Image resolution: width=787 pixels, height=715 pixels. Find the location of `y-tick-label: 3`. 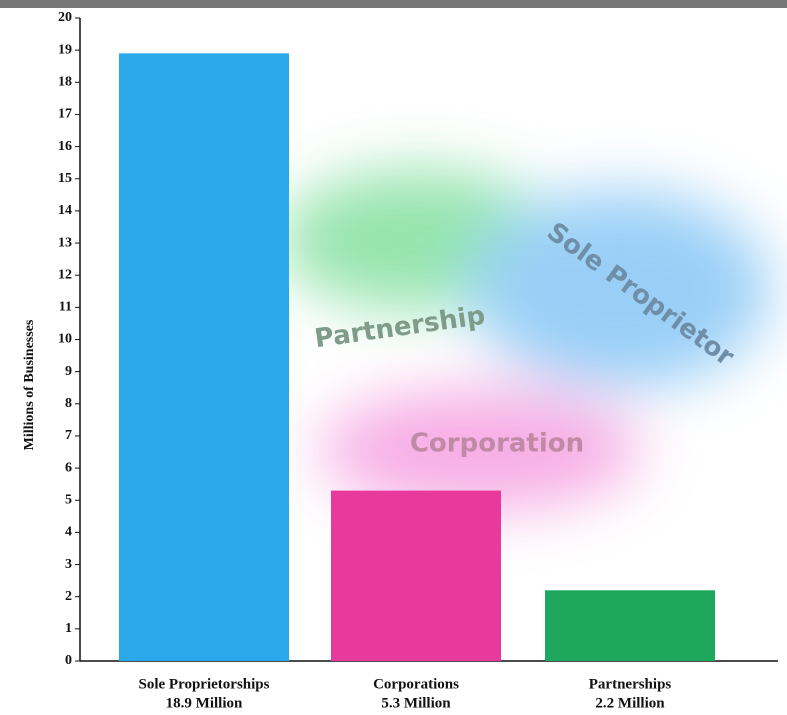

y-tick-label: 3 is located at coordinates (68, 564).